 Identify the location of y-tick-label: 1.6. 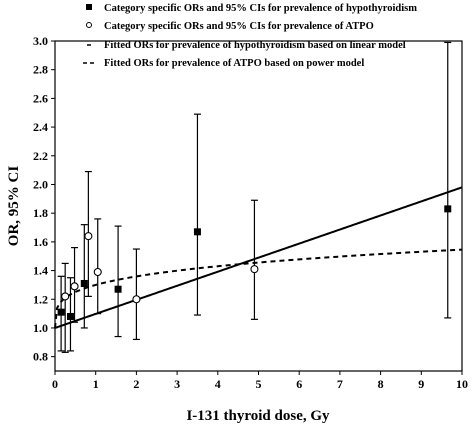
(40, 242).